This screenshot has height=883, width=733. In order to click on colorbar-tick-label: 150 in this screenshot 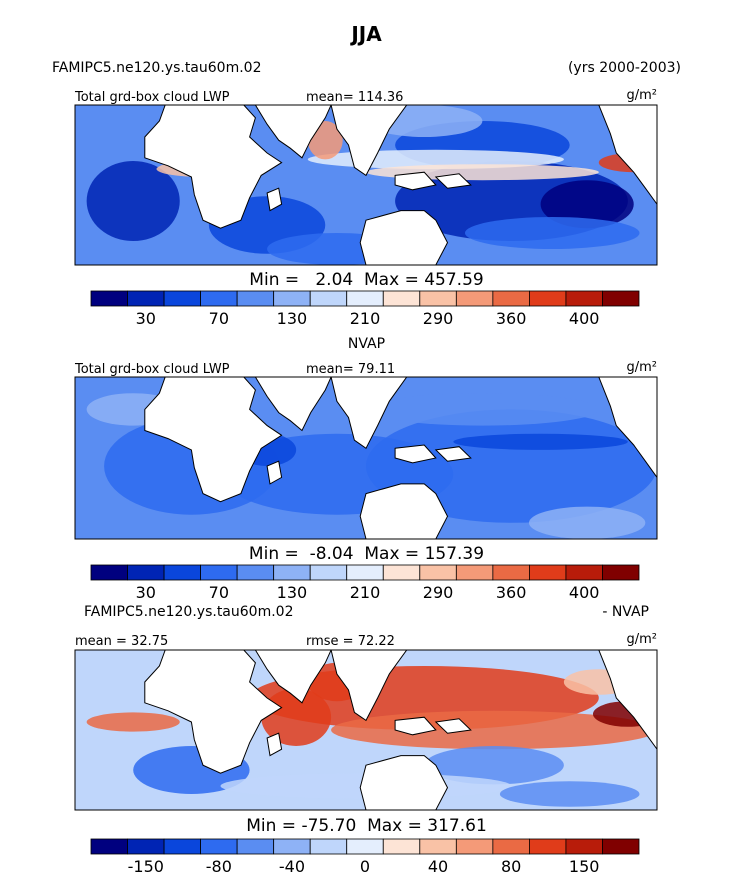, I will do `click(584, 866)`.